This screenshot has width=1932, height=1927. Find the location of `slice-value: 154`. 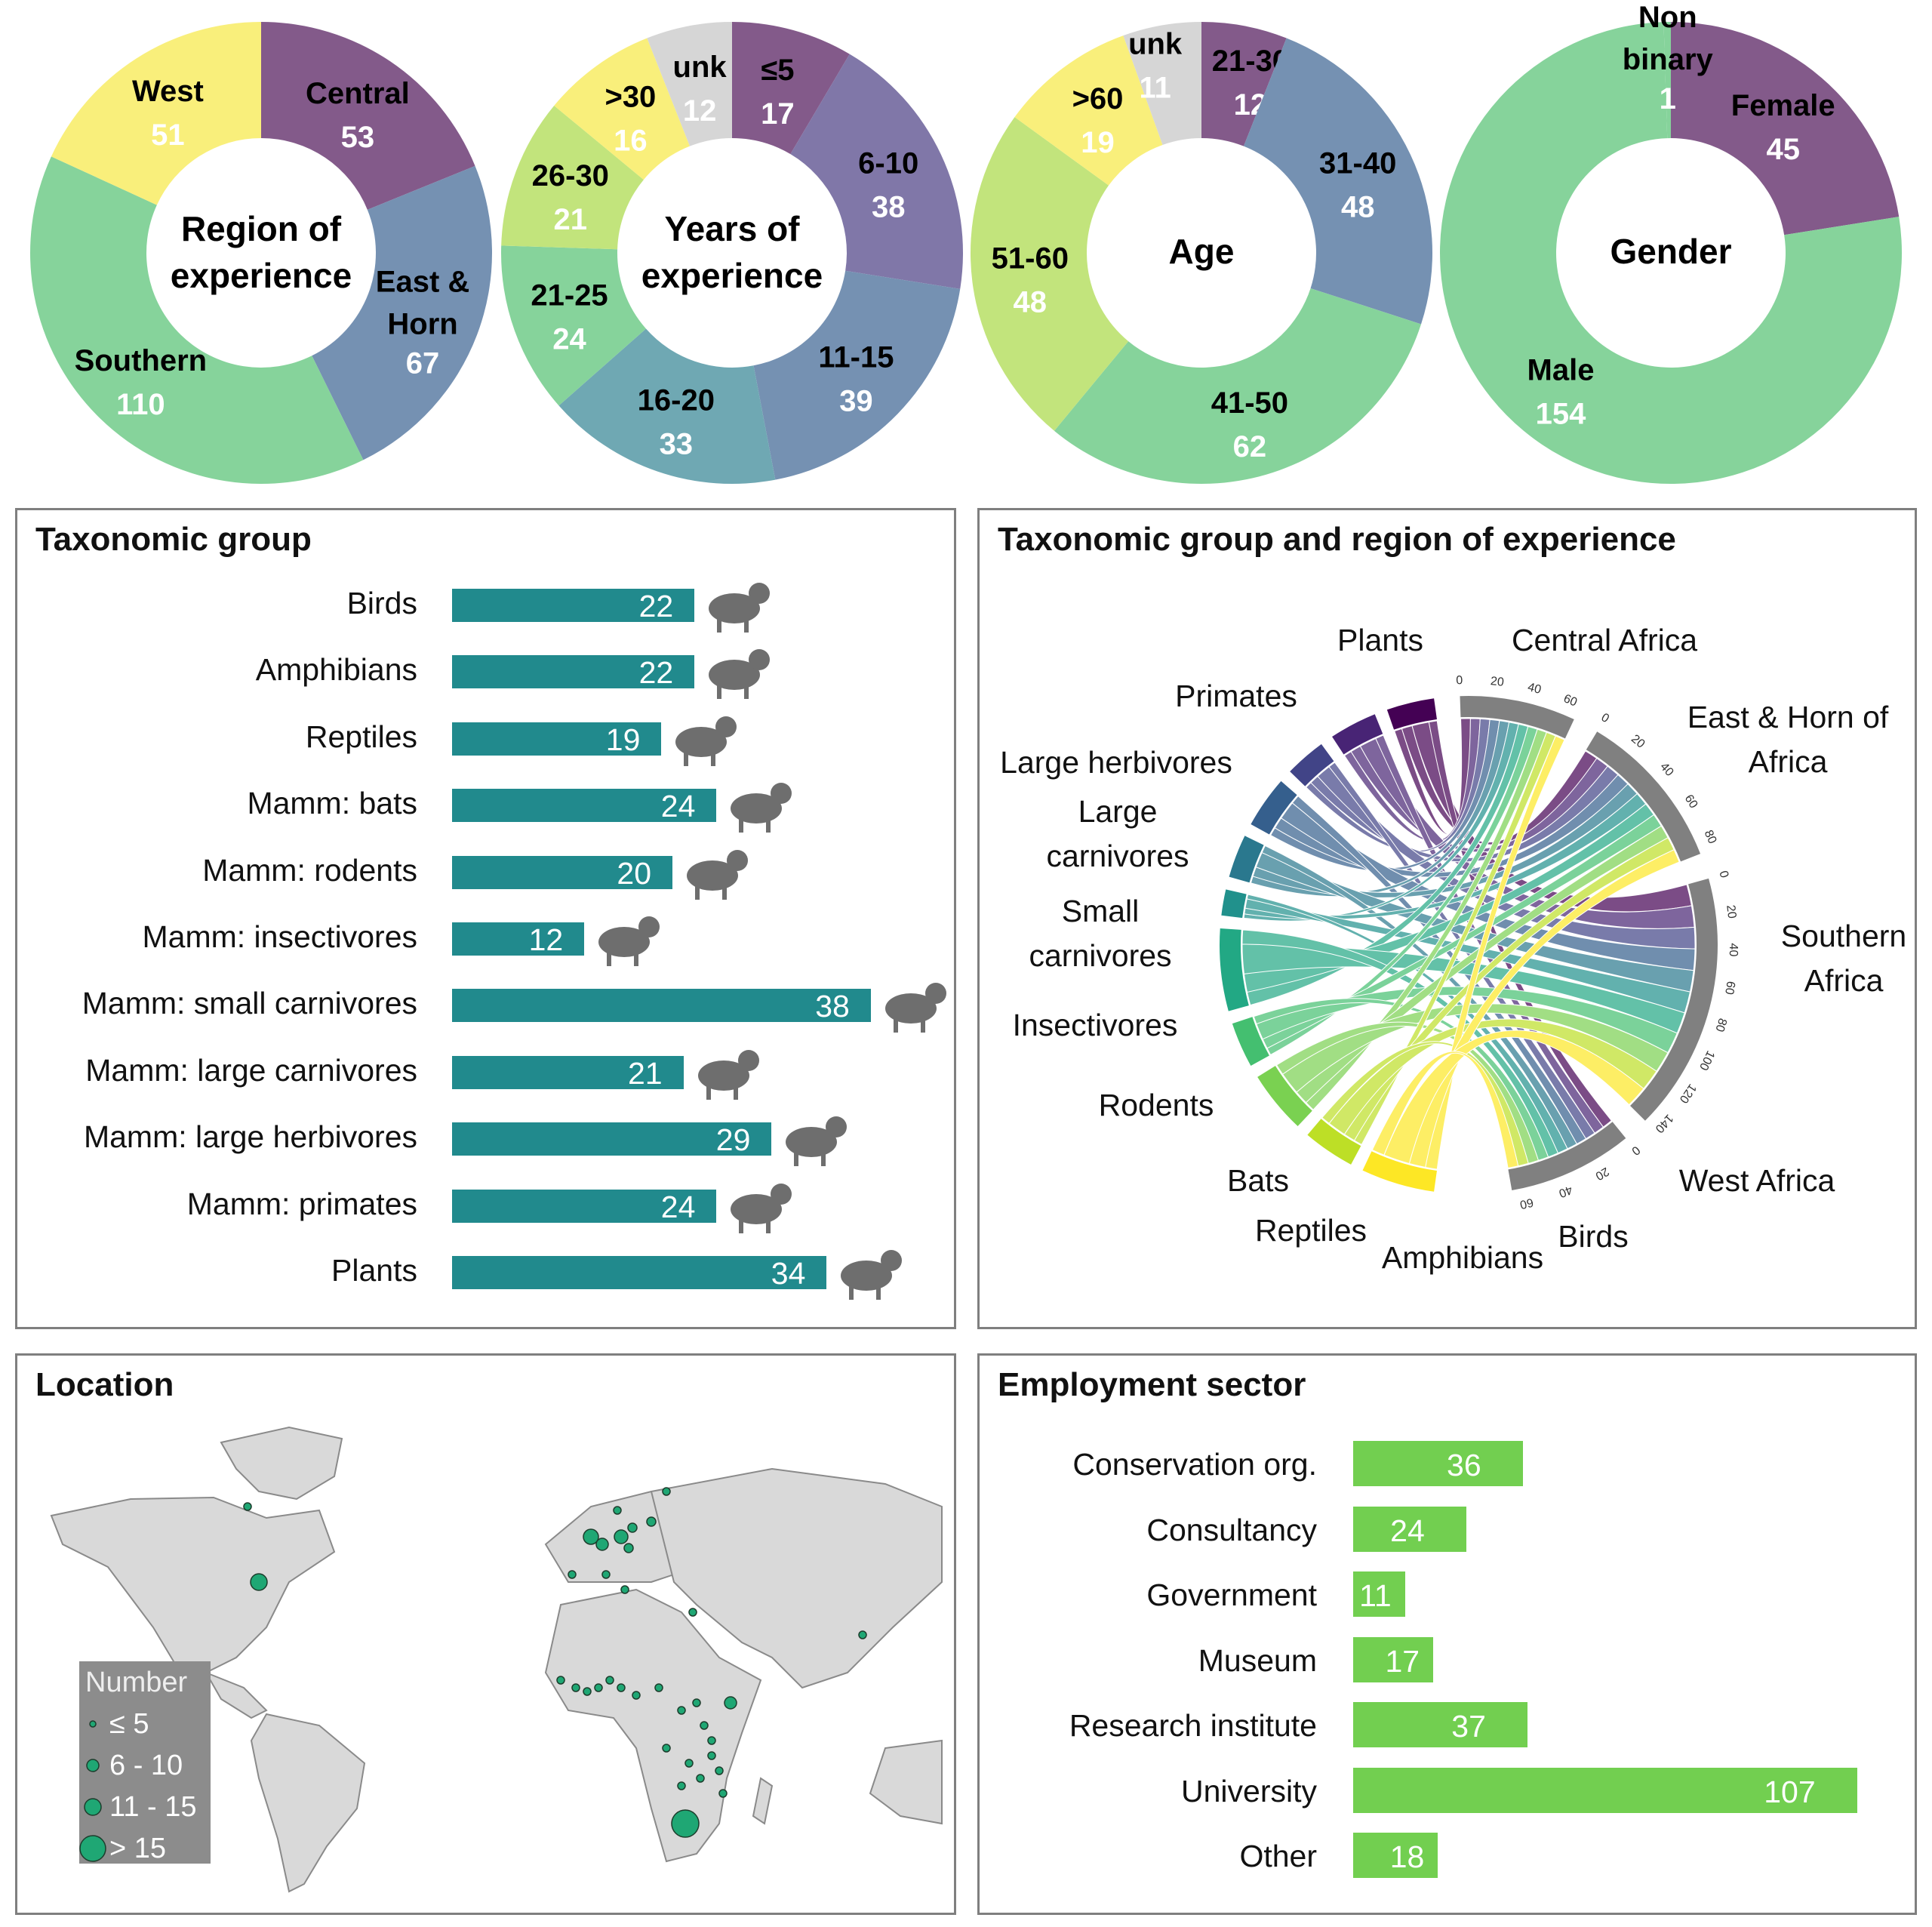

slice-value: 154 is located at coordinates (1561, 413).